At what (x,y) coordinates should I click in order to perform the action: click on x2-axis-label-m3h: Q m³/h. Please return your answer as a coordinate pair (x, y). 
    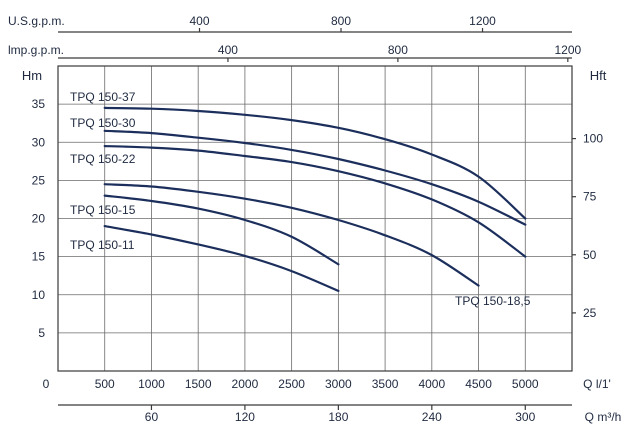
    Looking at the image, I should click on (603, 417).